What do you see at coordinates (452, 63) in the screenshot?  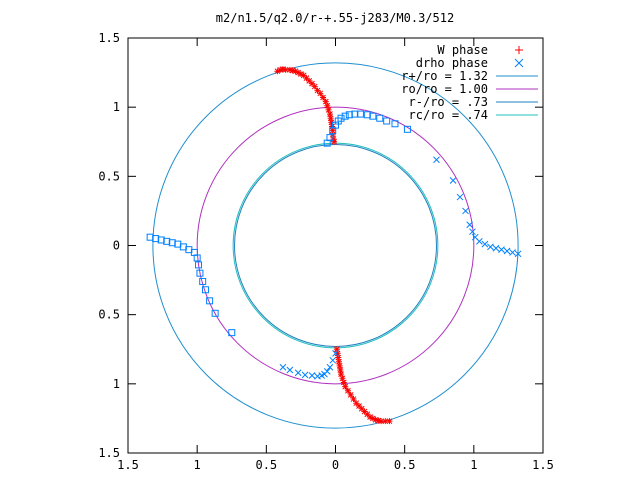 I see `legend-label-1: drho phase` at bounding box center [452, 63].